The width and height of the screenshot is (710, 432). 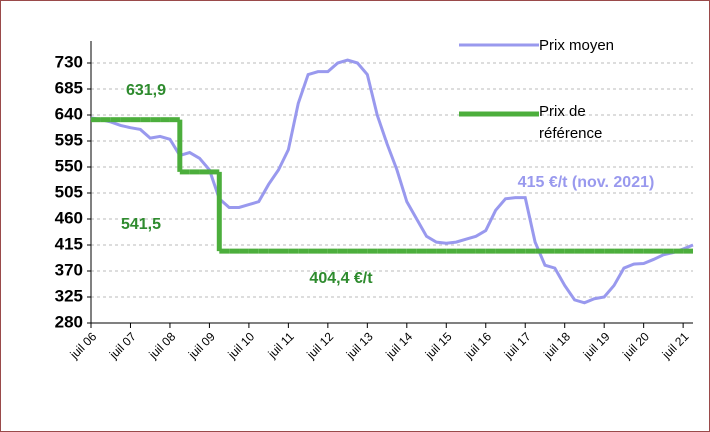 What do you see at coordinates (69, 113) in the screenshot?
I see `y-tick-label: 640` at bounding box center [69, 113].